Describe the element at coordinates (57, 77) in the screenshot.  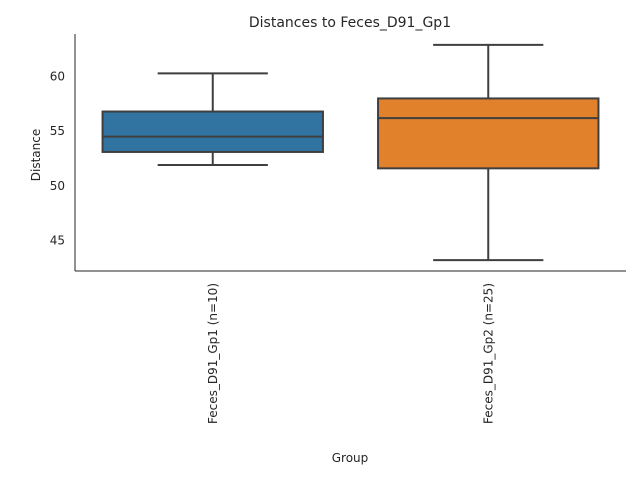
I see `y-tick-label: 60` at that location.